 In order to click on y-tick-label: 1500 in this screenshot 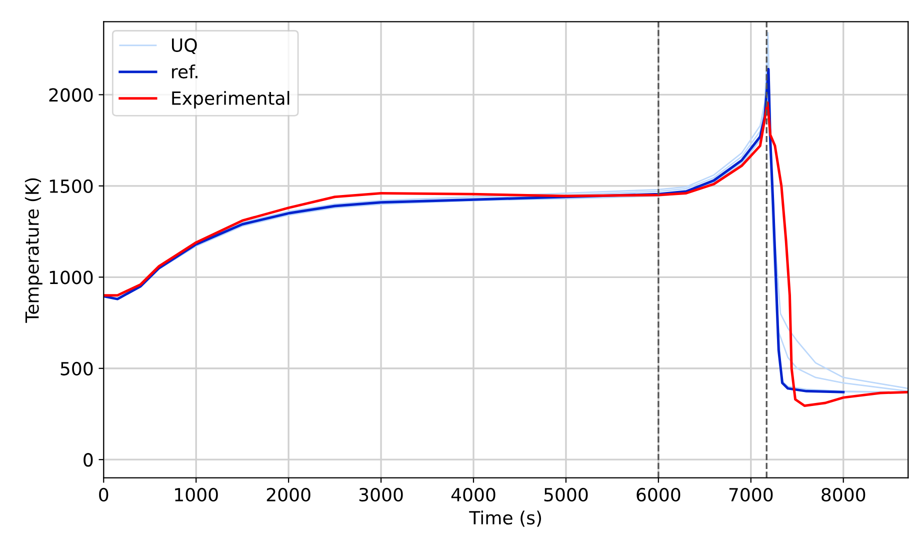, I will do `click(71, 186)`.